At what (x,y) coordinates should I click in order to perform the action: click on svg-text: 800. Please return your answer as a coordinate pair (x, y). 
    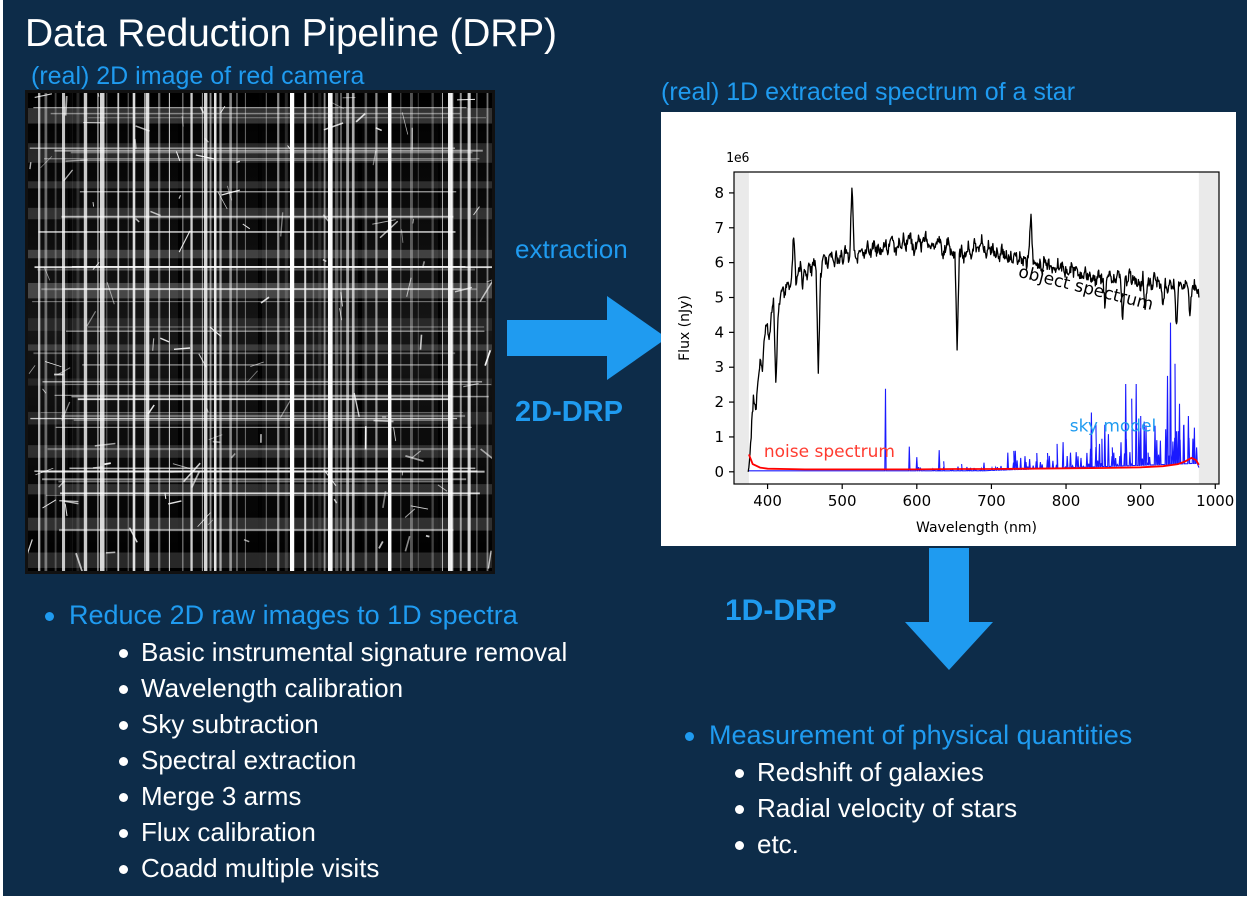
    Looking at the image, I should click on (1066, 501).